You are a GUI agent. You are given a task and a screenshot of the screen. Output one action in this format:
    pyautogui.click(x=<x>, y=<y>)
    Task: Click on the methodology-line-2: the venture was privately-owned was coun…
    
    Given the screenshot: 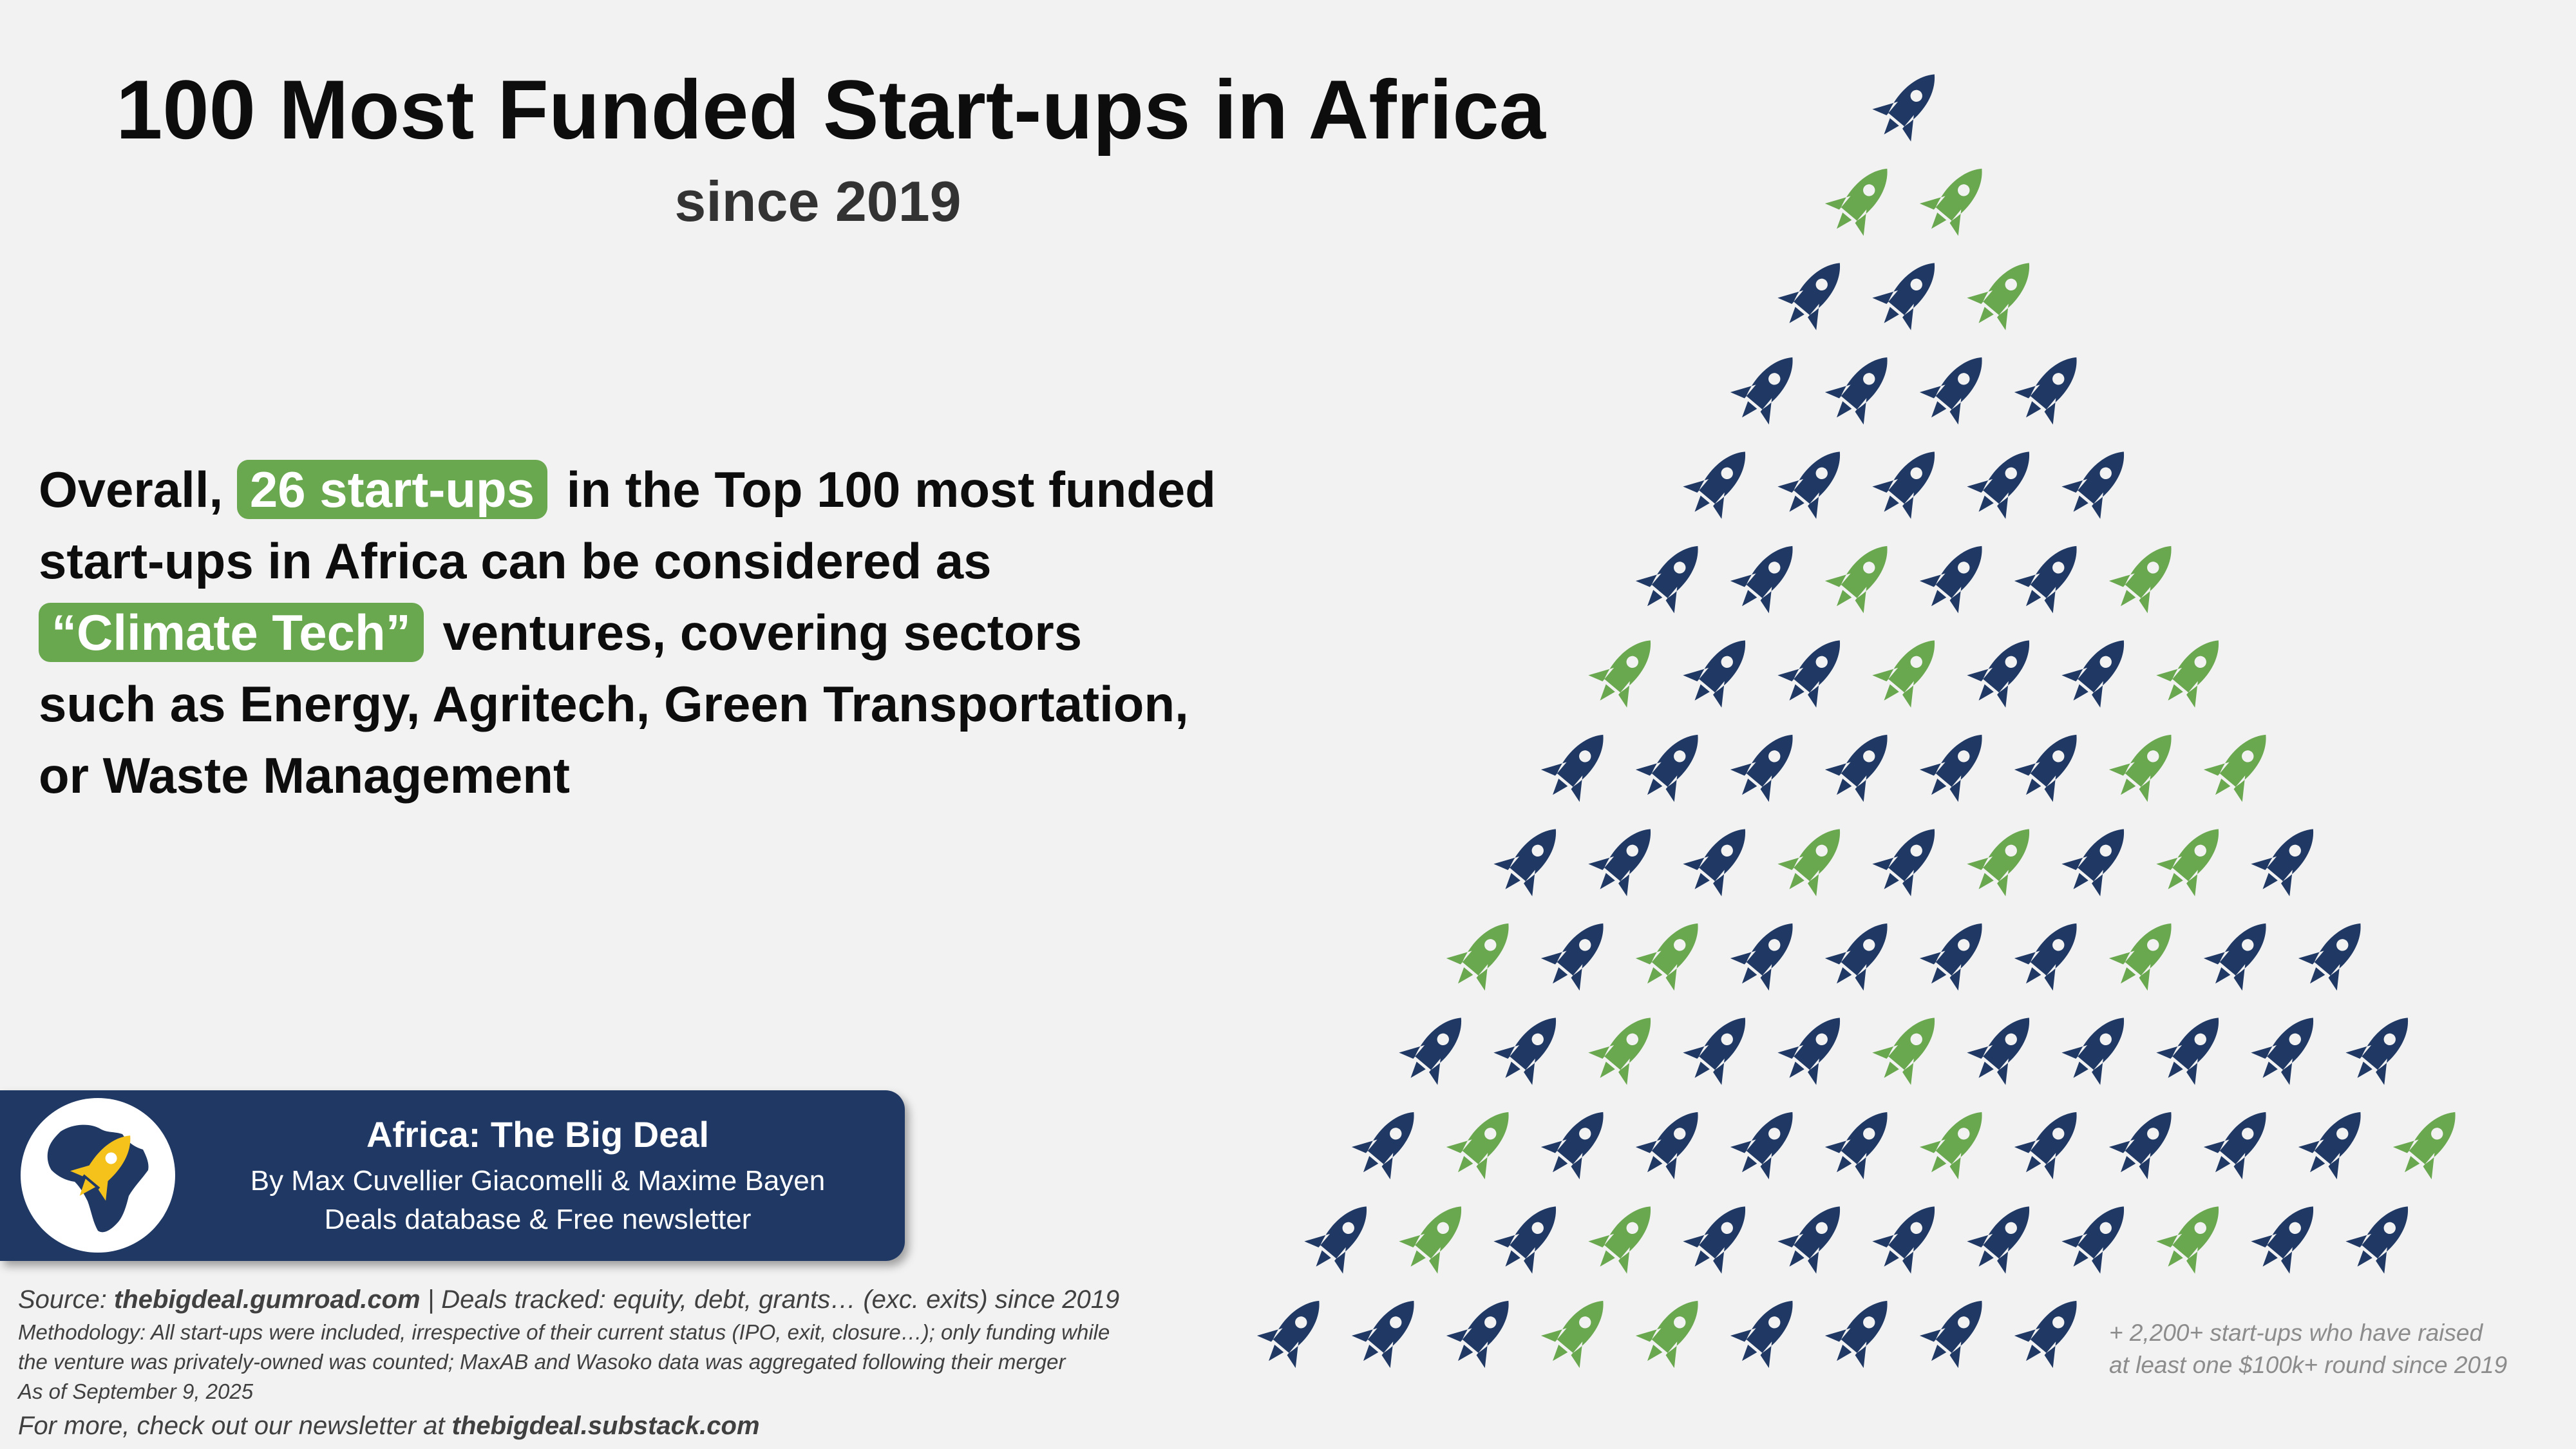 What is the action you would take?
    pyautogui.click(x=542, y=1362)
    